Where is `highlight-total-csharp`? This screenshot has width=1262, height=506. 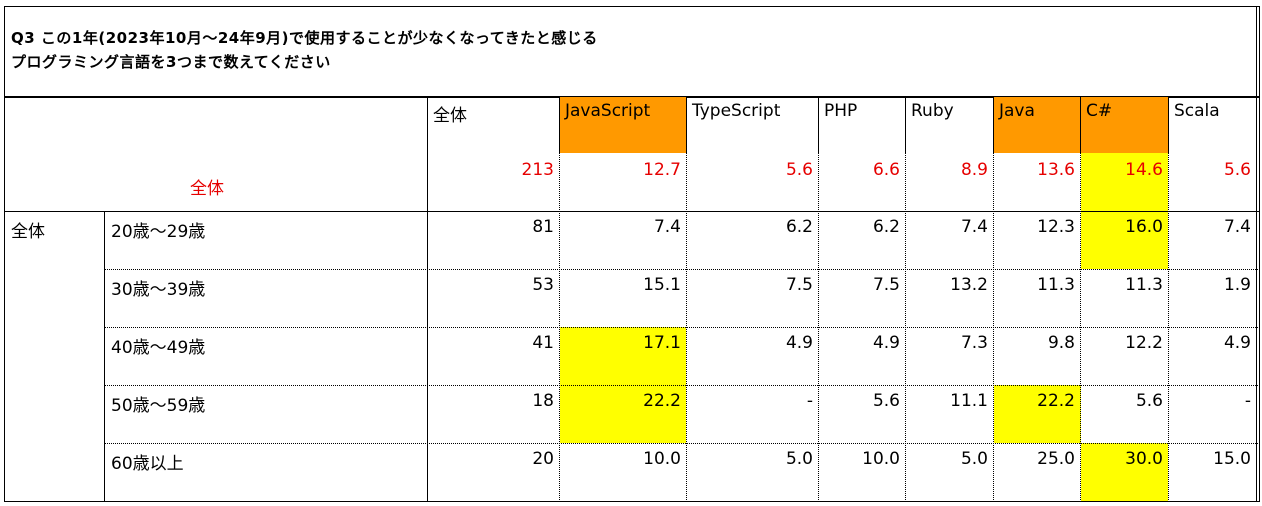 highlight-total-csharp is located at coordinates (1124, 182).